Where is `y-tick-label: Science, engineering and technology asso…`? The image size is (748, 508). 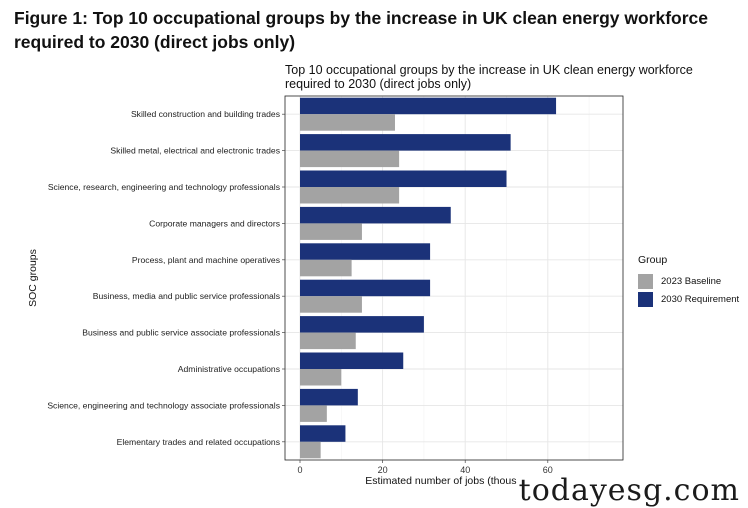
y-tick-label: Science, engineering and technology asso… is located at coordinates (163, 405).